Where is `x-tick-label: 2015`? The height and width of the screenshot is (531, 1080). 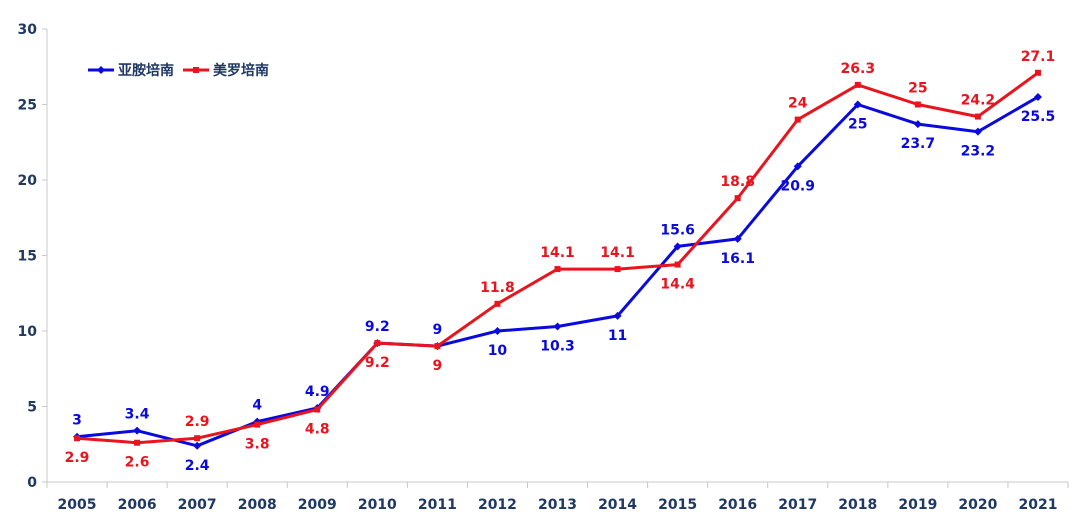 x-tick-label: 2015 is located at coordinates (677, 505).